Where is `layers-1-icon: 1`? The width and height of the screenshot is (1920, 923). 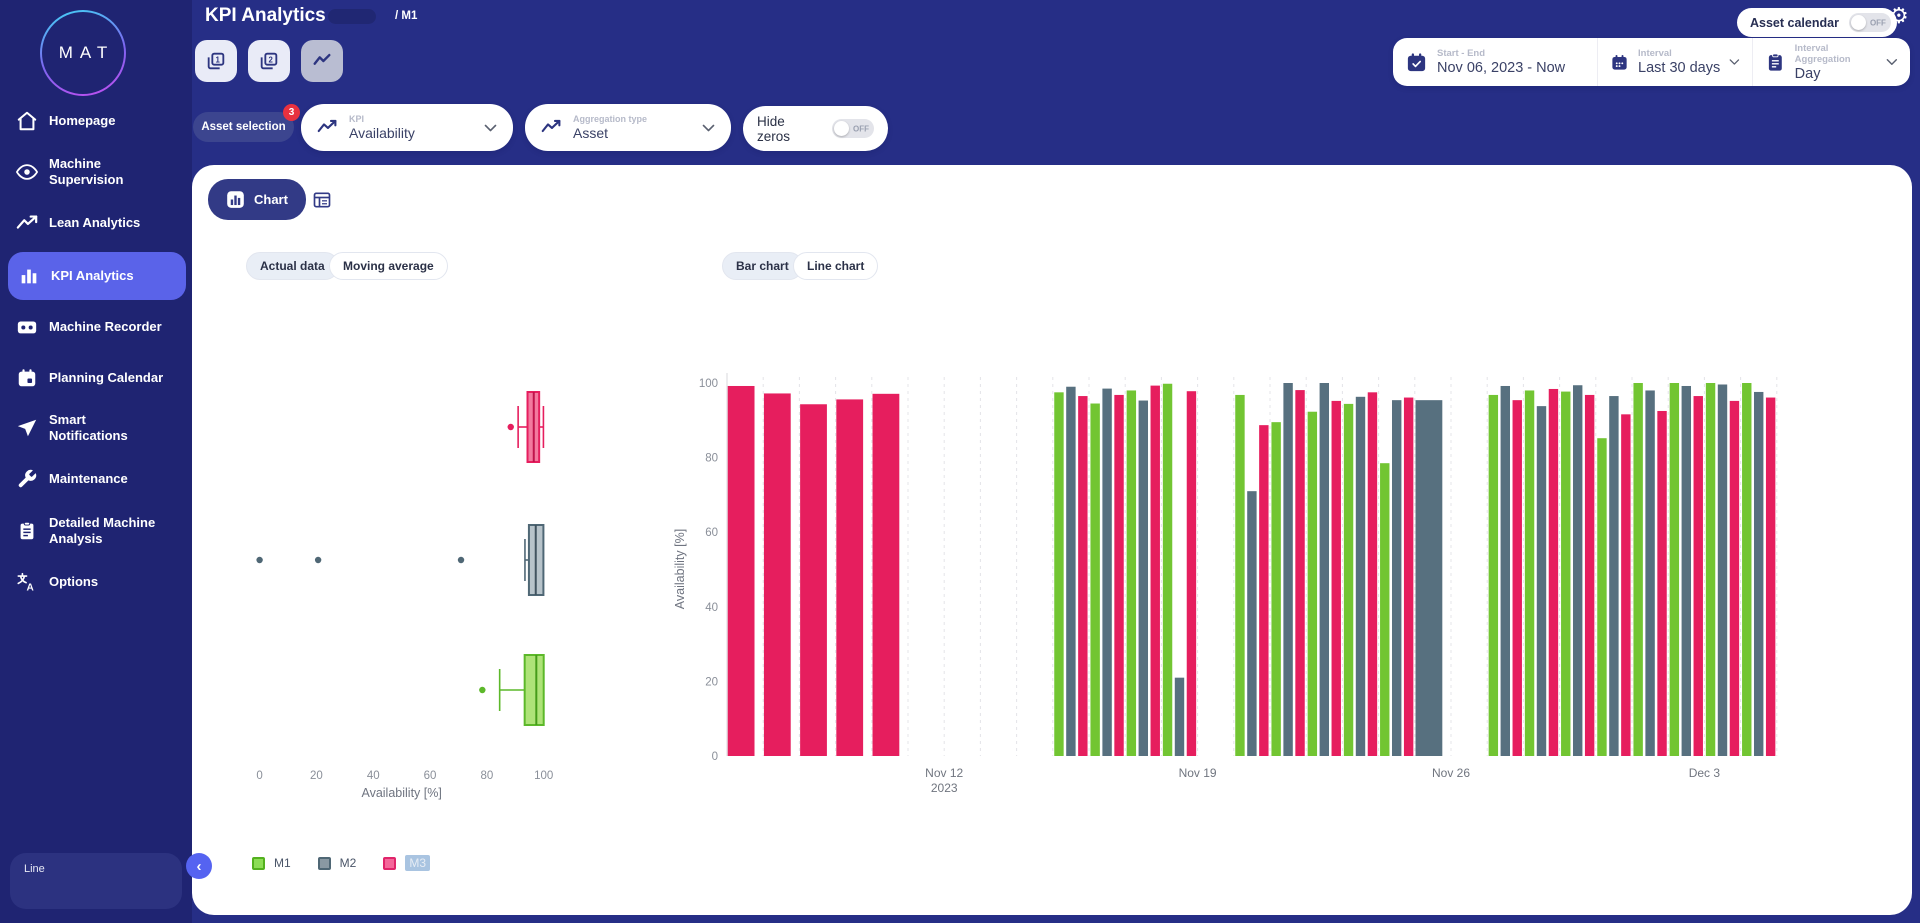 layers-1-icon: 1 is located at coordinates (216, 61).